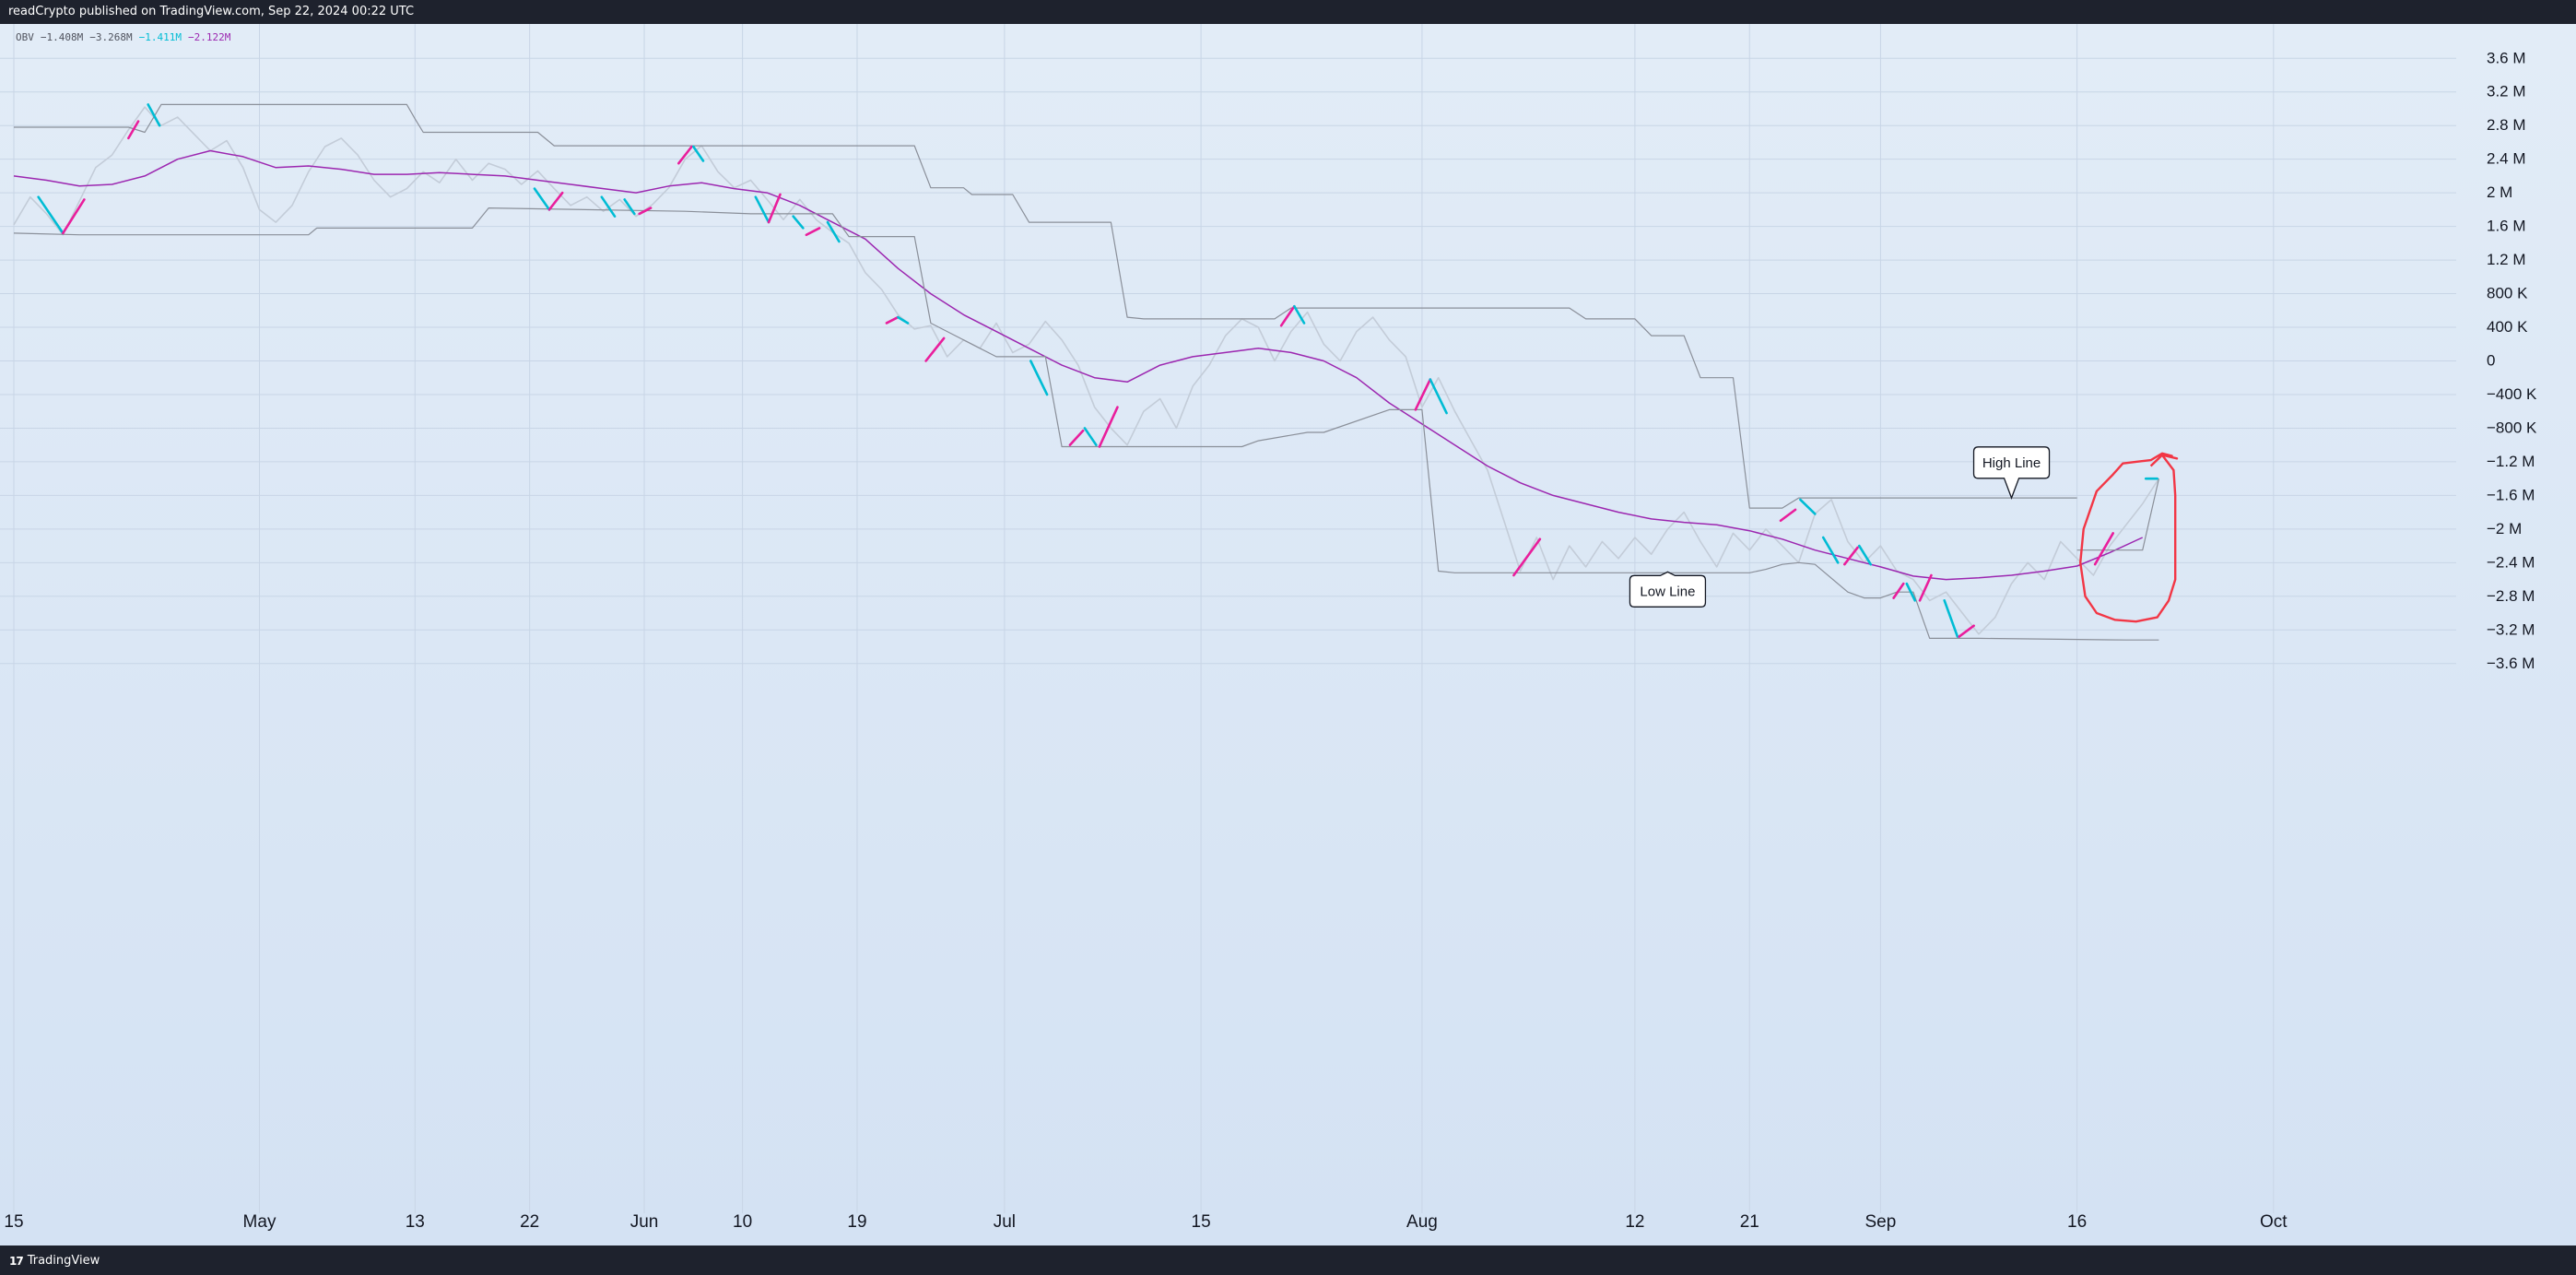  Describe the element at coordinates (856, 1222) in the screenshot. I see `x-tick-label: 19` at that location.